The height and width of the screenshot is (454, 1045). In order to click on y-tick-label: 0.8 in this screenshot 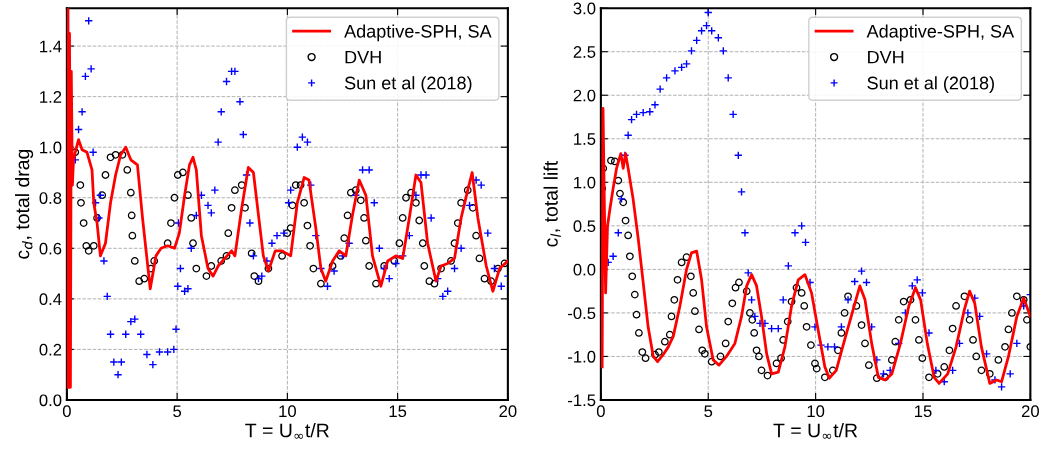, I will do `click(50, 198)`.